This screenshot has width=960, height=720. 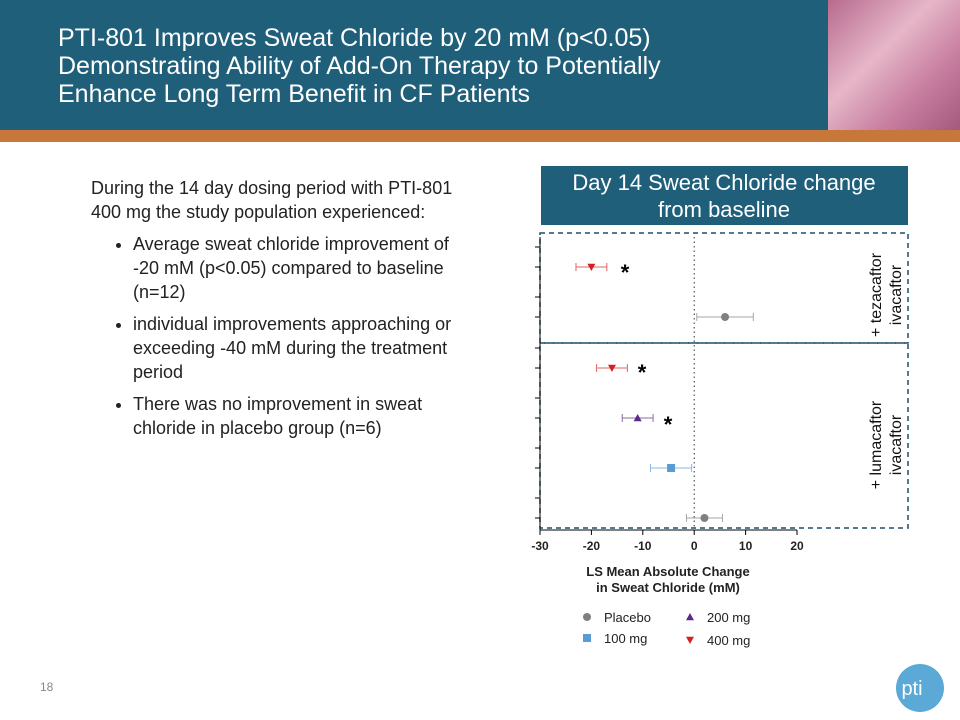 What do you see at coordinates (47, 687) in the screenshot?
I see `page-number: 18` at bounding box center [47, 687].